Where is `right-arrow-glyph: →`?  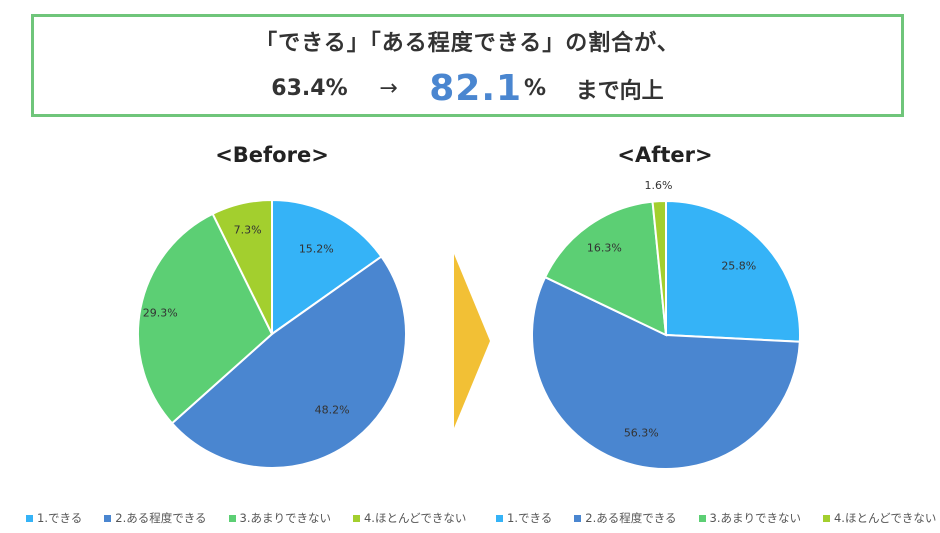 right-arrow-glyph: → is located at coordinates (388, 88).